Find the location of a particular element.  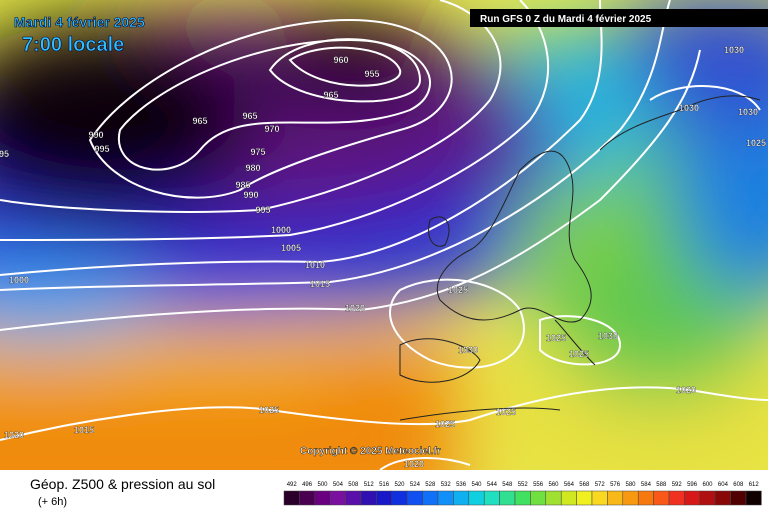

run-banner is located at coordinates (619, 18).